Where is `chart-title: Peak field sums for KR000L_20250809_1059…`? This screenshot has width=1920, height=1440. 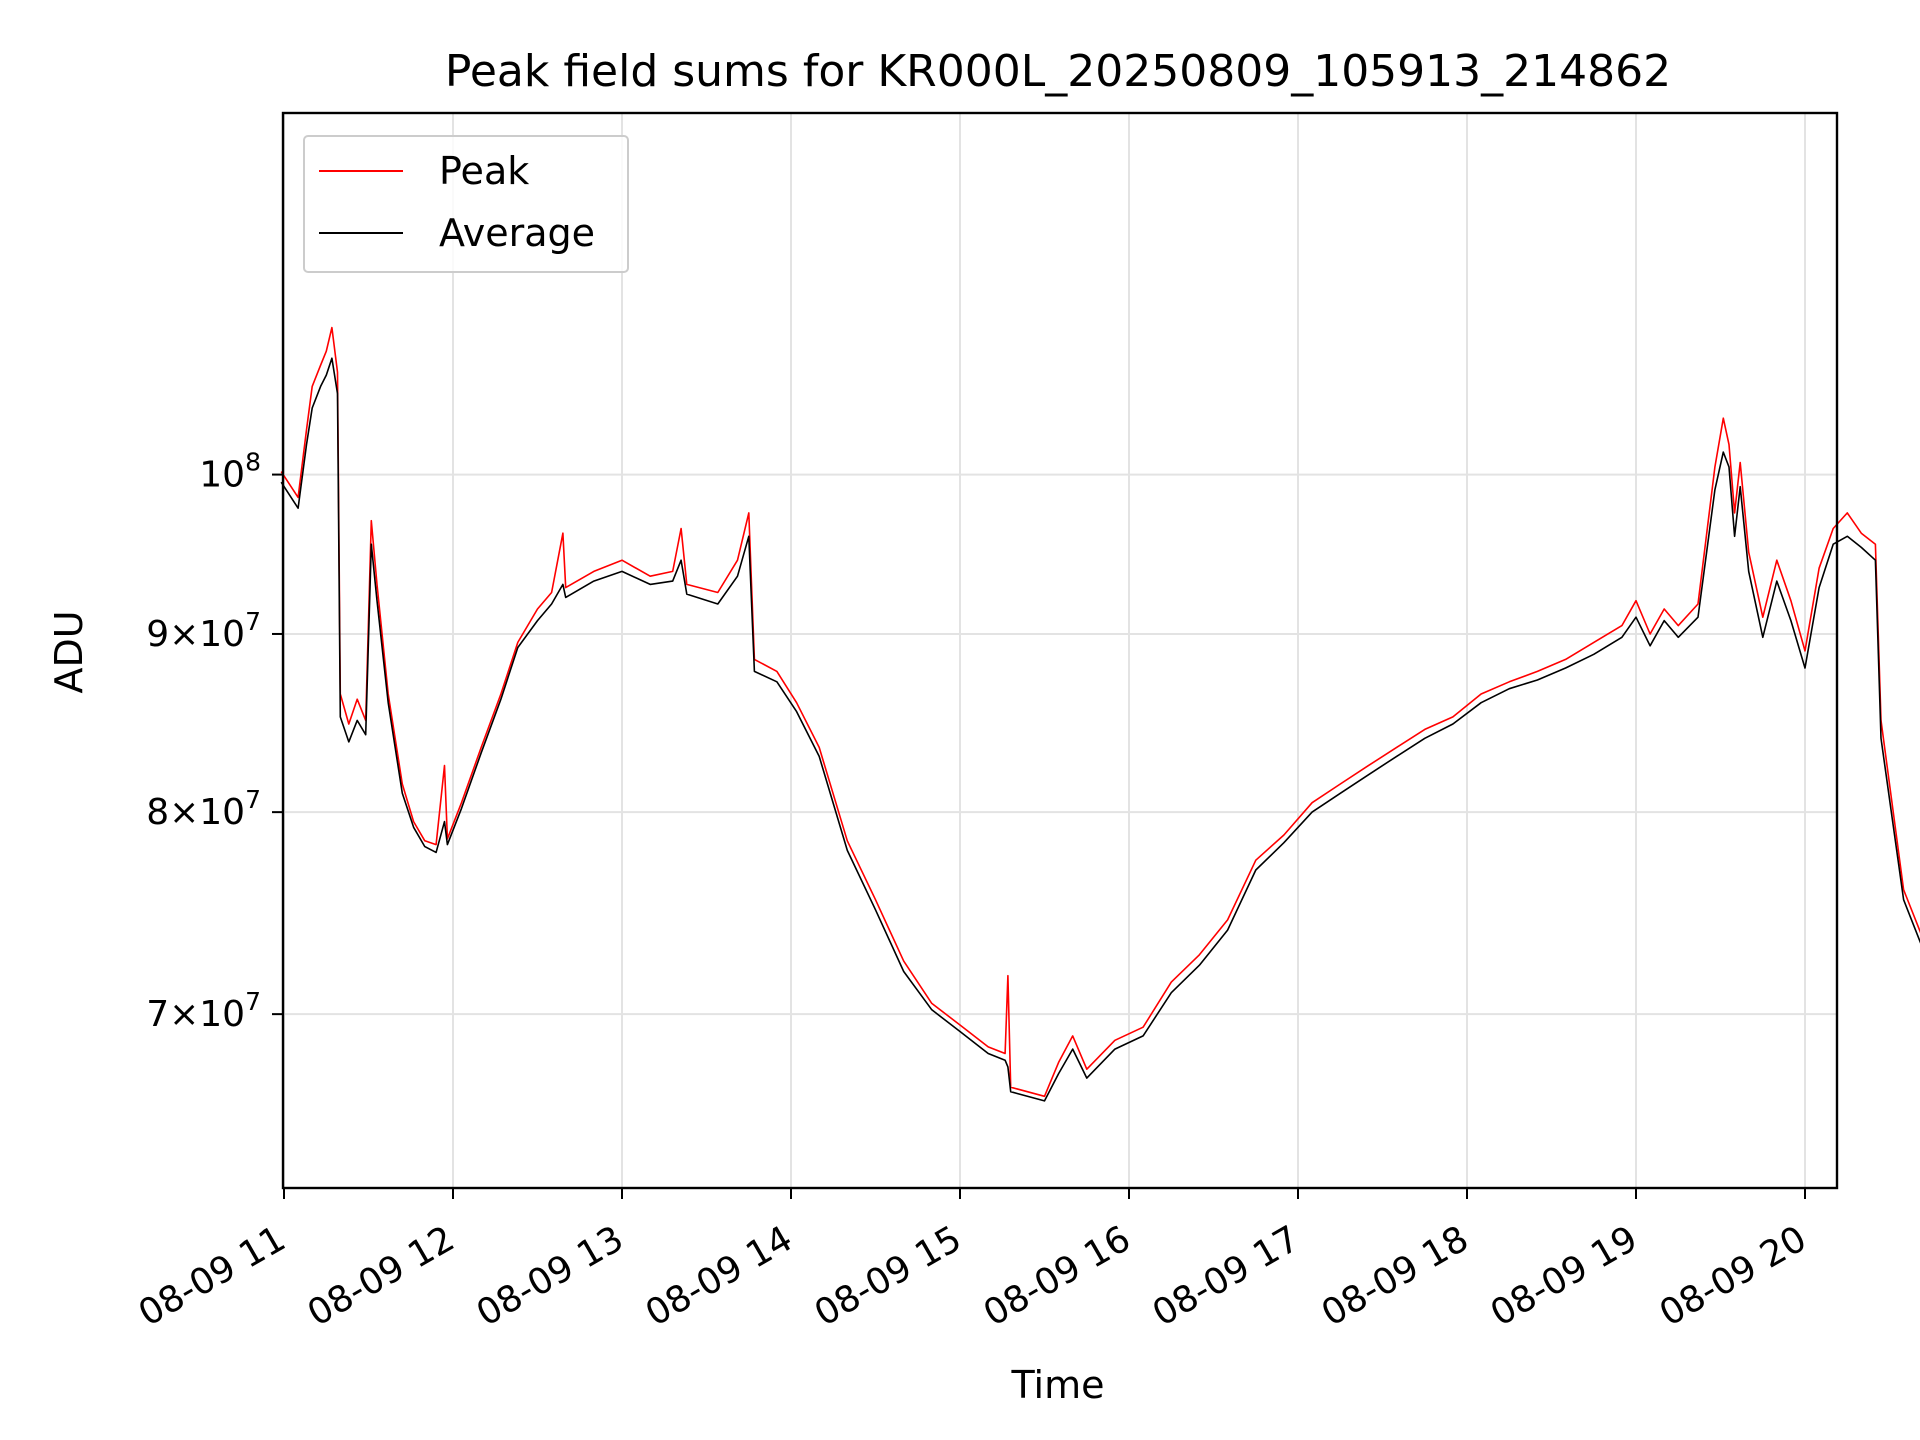 chart-title: Peak field sums for KR000L_20250809_1059… is located at coordinates (1058, 71).